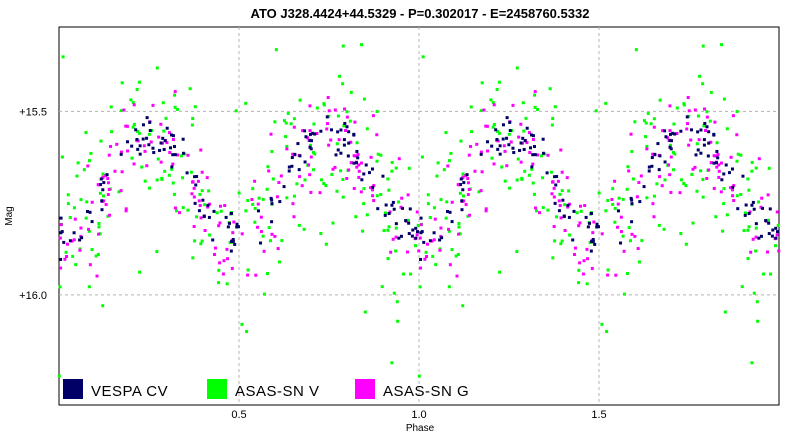 Image resolution: width=788 pixels, height=434 pixels. What do you see at coordinates (33, 112) in the screenshot?
I see `y-tick-label: +15.5` at bounding box center [33, 112].